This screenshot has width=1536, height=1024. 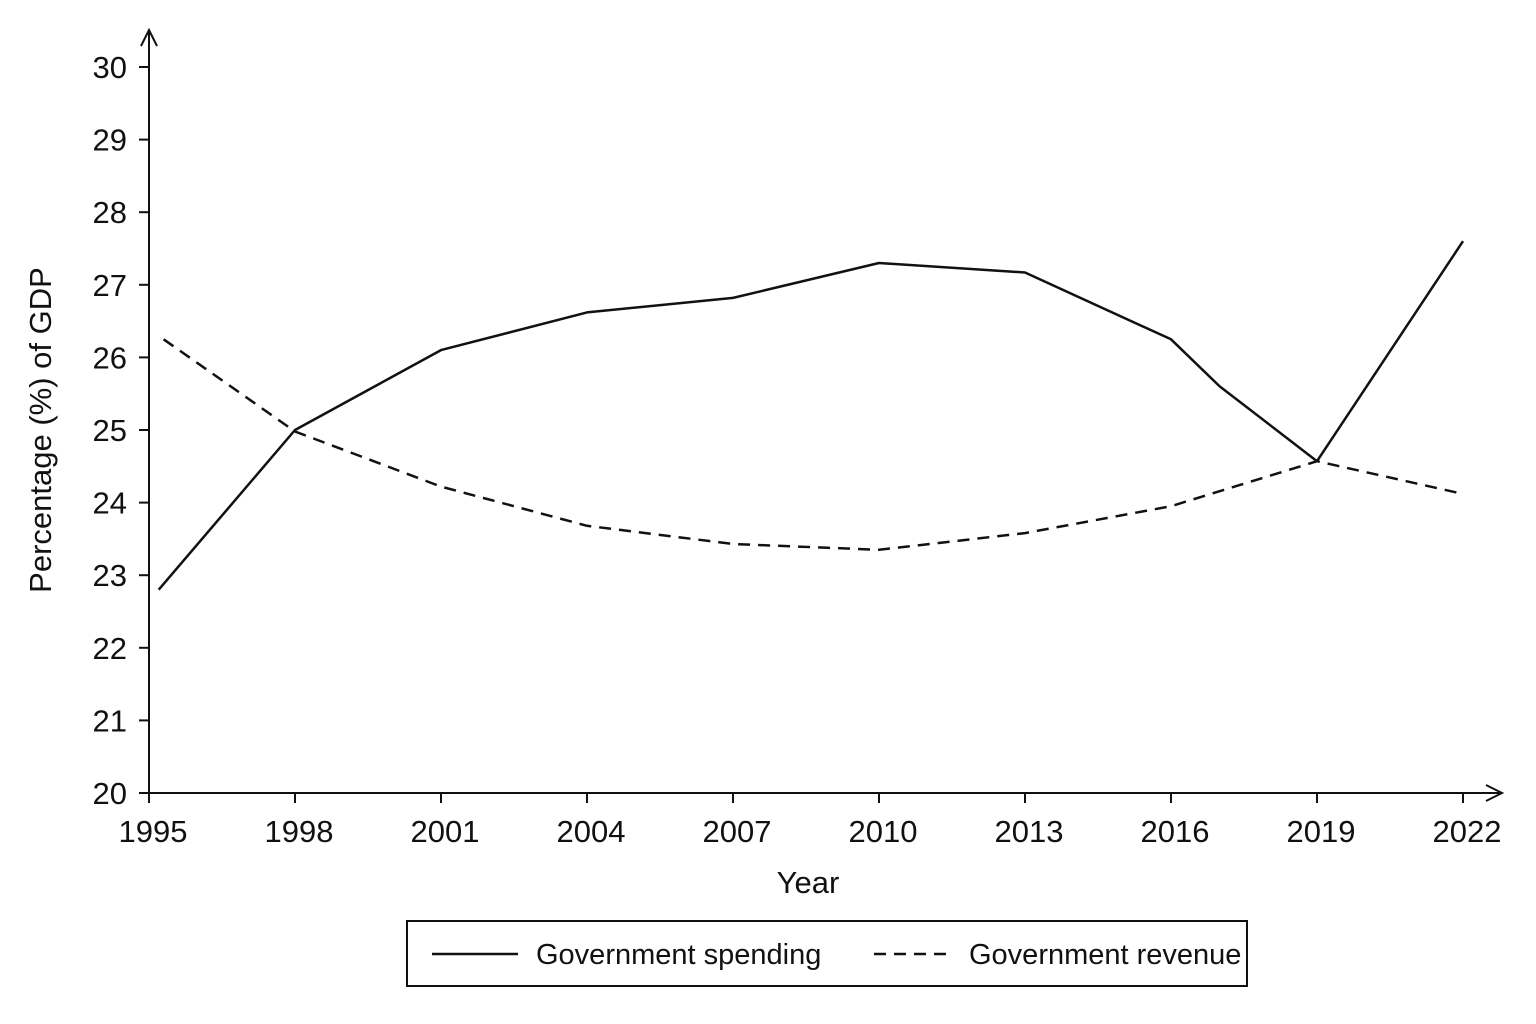 I want to click on x-tick-label: 2013, so click(x=1029, y=831).